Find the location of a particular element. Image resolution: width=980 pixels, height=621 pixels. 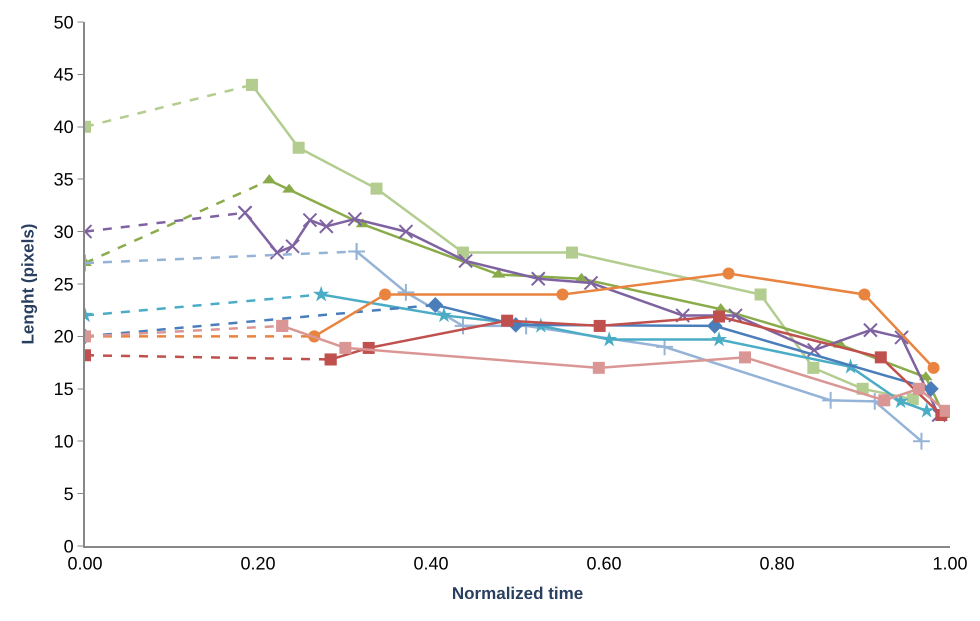

y-tick-label: 10 is located at coordinates (64, 442).